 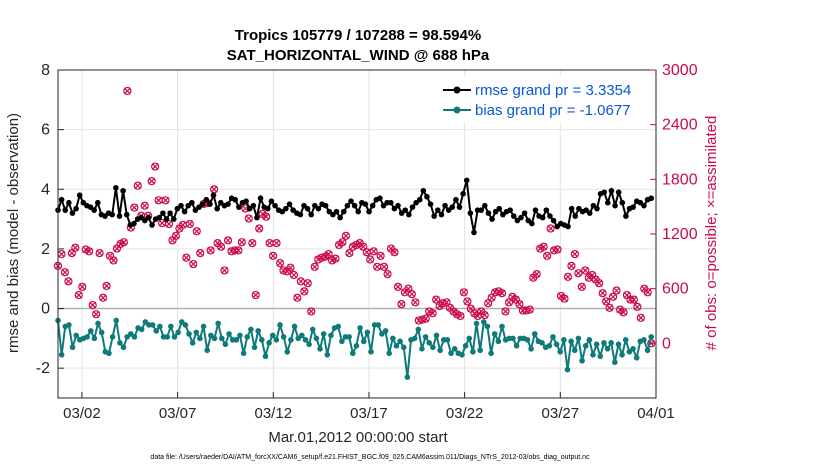 What do you see at coordinates (680, 234) in the screenshot?
I see `y-tick-label-right: 1200` at bounding box center [680, 234].